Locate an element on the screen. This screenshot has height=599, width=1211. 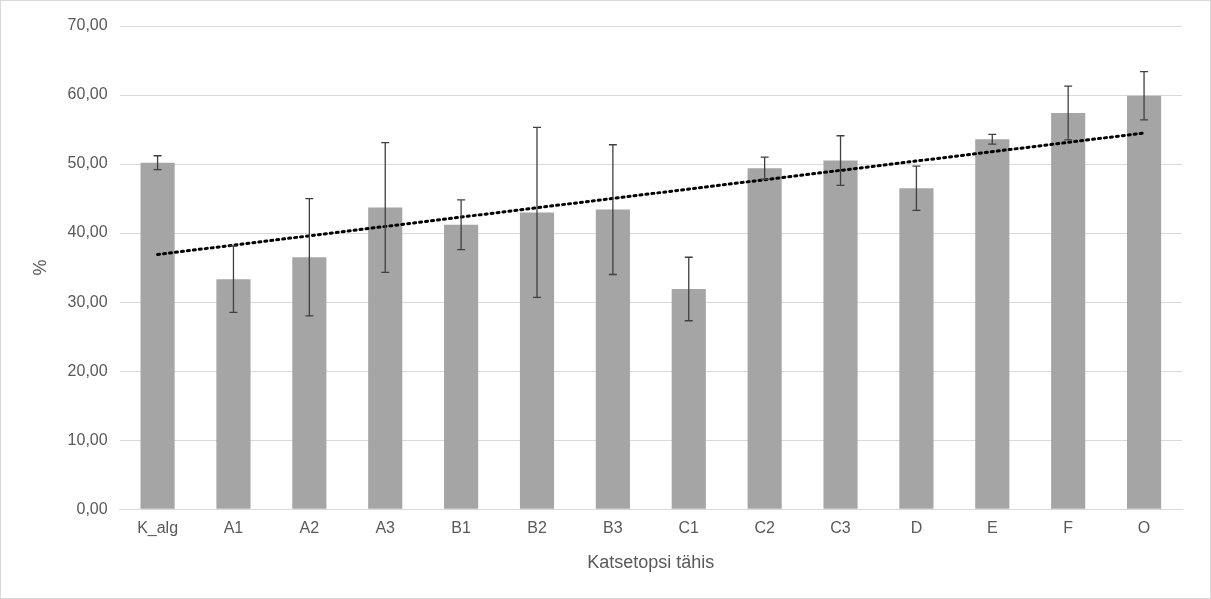
y-tick-label: 10,00 is located at coordinates (87, 439).